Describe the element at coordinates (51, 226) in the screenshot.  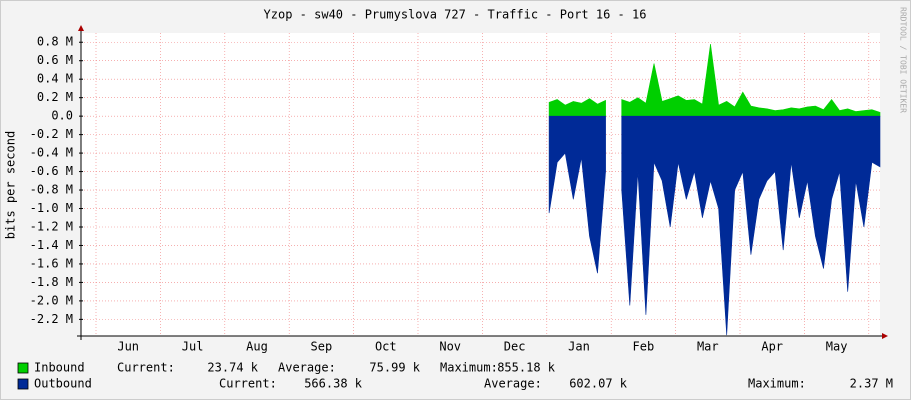
I see `y-tick-label: -1.2 M` at that location.